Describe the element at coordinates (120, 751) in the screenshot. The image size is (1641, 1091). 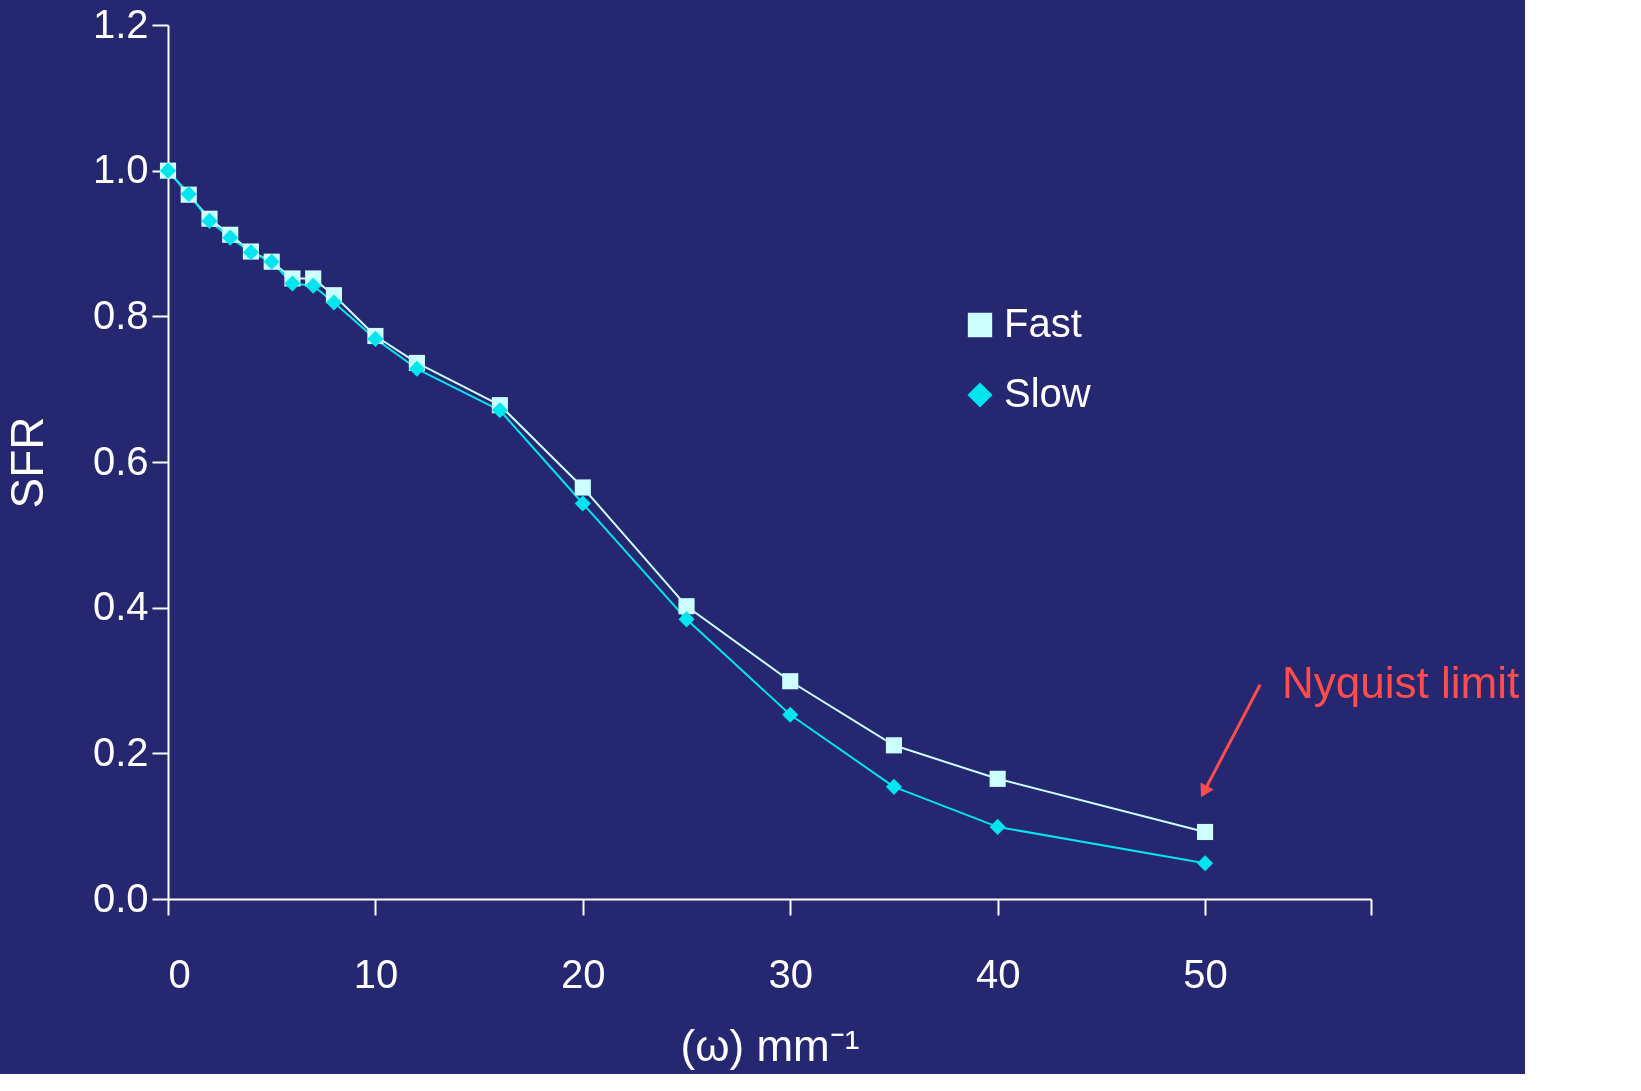
I see `y-tick-label: 0.2` at that location.